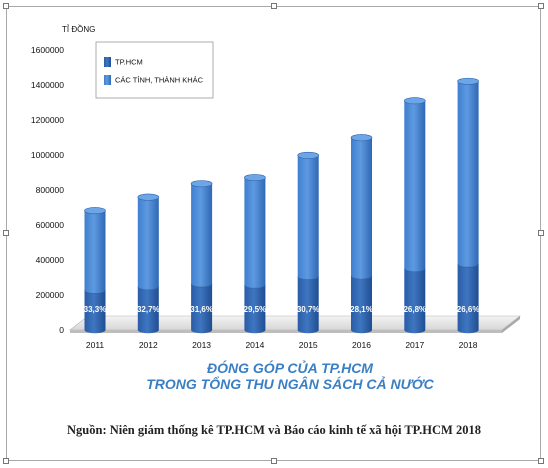 The width and height of the screenshot is (548, 468). I want to click on bar-other-provinces-2011, so click(95, 252).